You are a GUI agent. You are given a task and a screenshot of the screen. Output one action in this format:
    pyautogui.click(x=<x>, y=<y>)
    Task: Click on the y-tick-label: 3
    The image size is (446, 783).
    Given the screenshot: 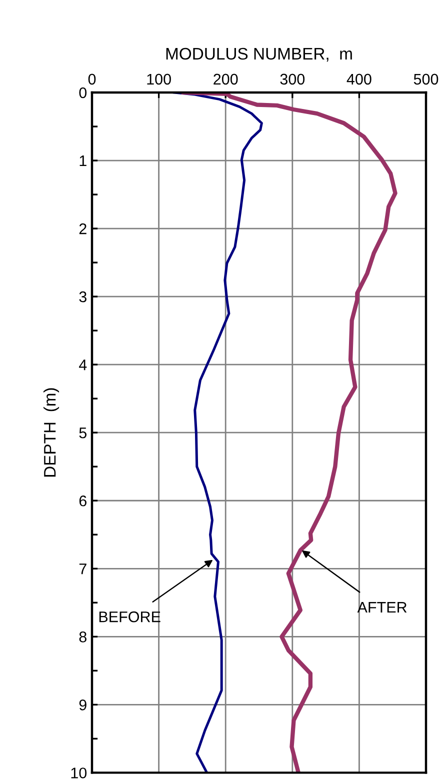 What is the action you would take?
    pyautogui.click(x=82, y=296)
    